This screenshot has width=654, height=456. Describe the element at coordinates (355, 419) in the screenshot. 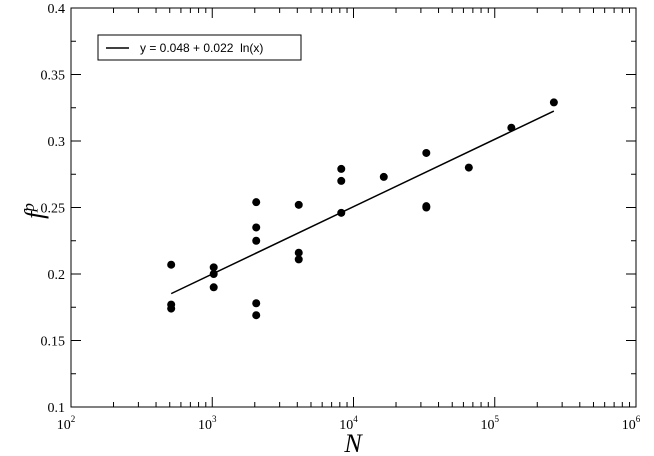

I see `x-tick-label-exp: 4` at that location.